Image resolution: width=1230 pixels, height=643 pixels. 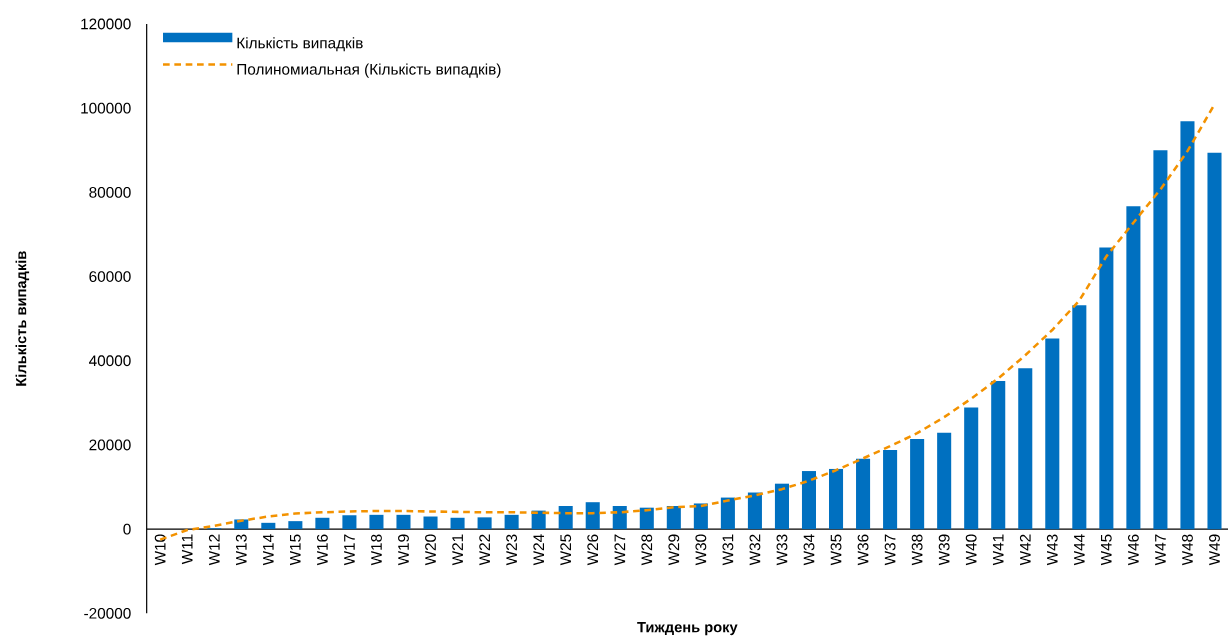 I want to click on x-tick-label: W37, so click(x=890, y=550).